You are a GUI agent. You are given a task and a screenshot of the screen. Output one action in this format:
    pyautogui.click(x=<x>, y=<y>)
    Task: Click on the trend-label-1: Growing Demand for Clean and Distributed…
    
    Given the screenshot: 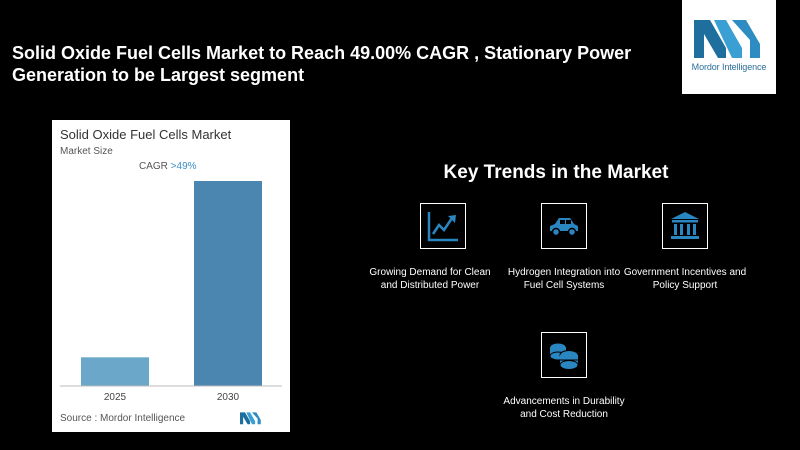 What is the action you would take?
    pyautogui.click(x=430, y=279)
    